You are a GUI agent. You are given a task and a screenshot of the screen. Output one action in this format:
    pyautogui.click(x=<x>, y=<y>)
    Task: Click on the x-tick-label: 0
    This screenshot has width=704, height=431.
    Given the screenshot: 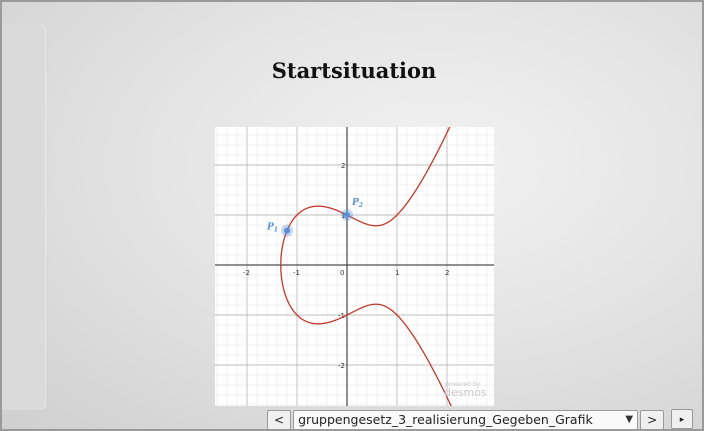 What is the action you would take?
    pyautogui.click(x=342, y=273)
    